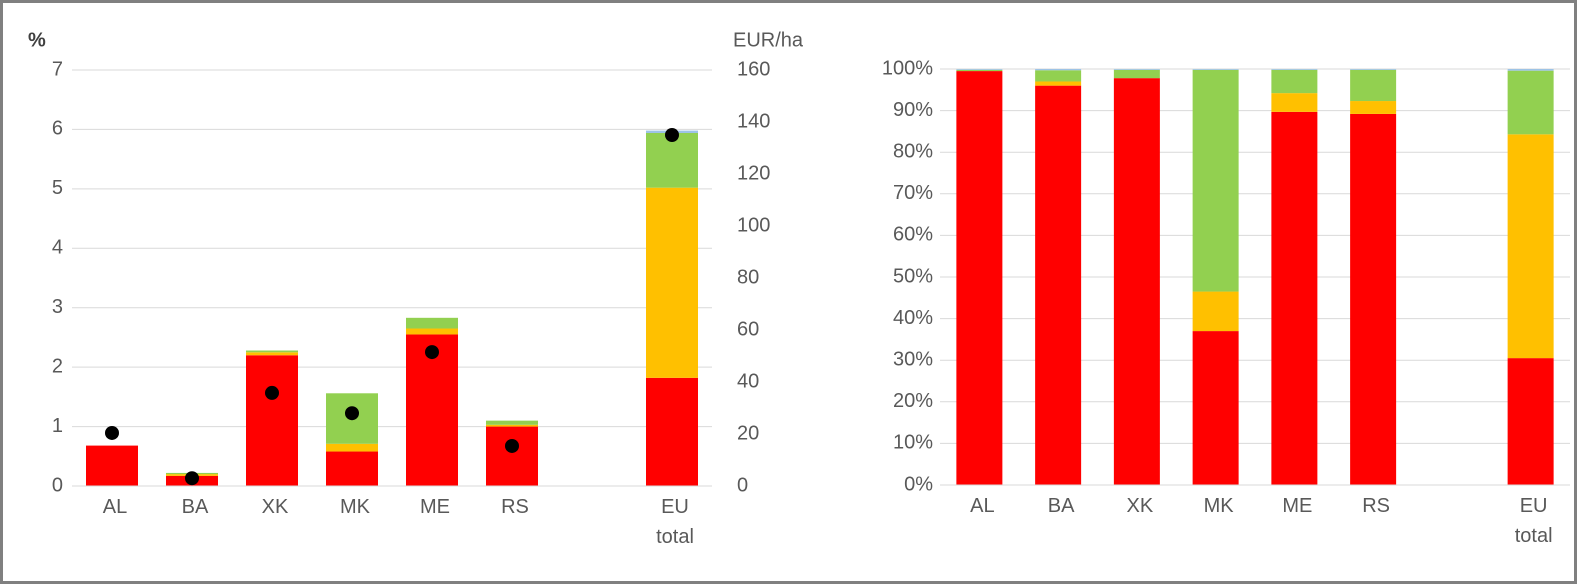  What do you see at coordinates (753, 225) in the screenshot?
I see `y2-tick-label: 100` at bounding box center [753, 225].